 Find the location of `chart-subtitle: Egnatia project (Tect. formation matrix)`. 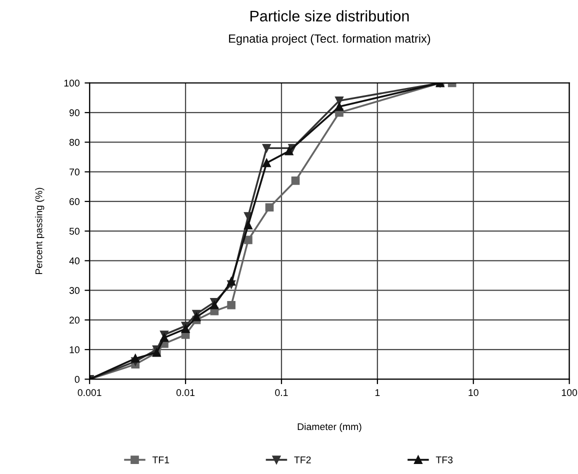

chart-subtitle: Egnatia project (Tect. formation matrix) is located at coordinates (329, 40).